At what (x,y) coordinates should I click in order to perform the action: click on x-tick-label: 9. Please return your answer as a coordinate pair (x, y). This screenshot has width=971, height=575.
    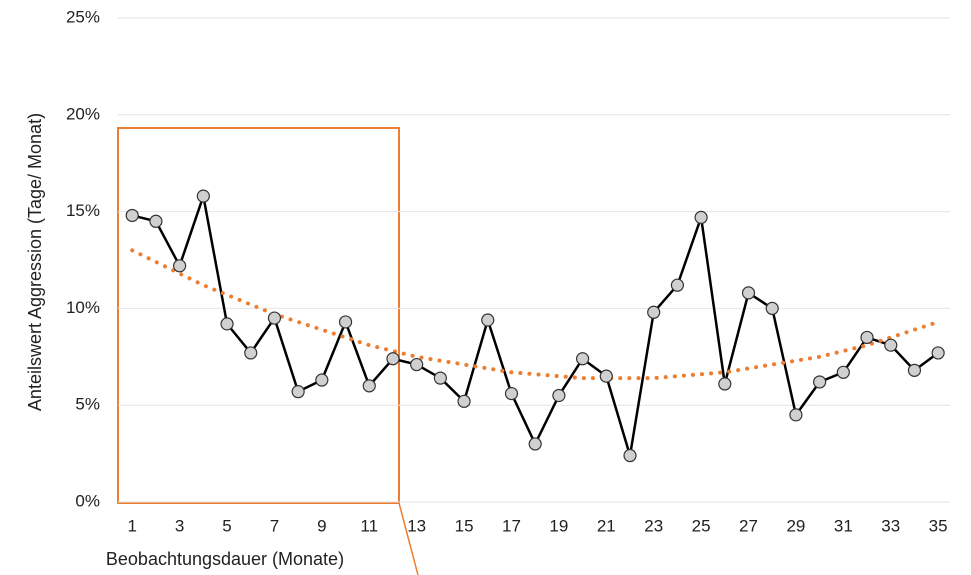
    Looking at the image, I should click on (321, 525).